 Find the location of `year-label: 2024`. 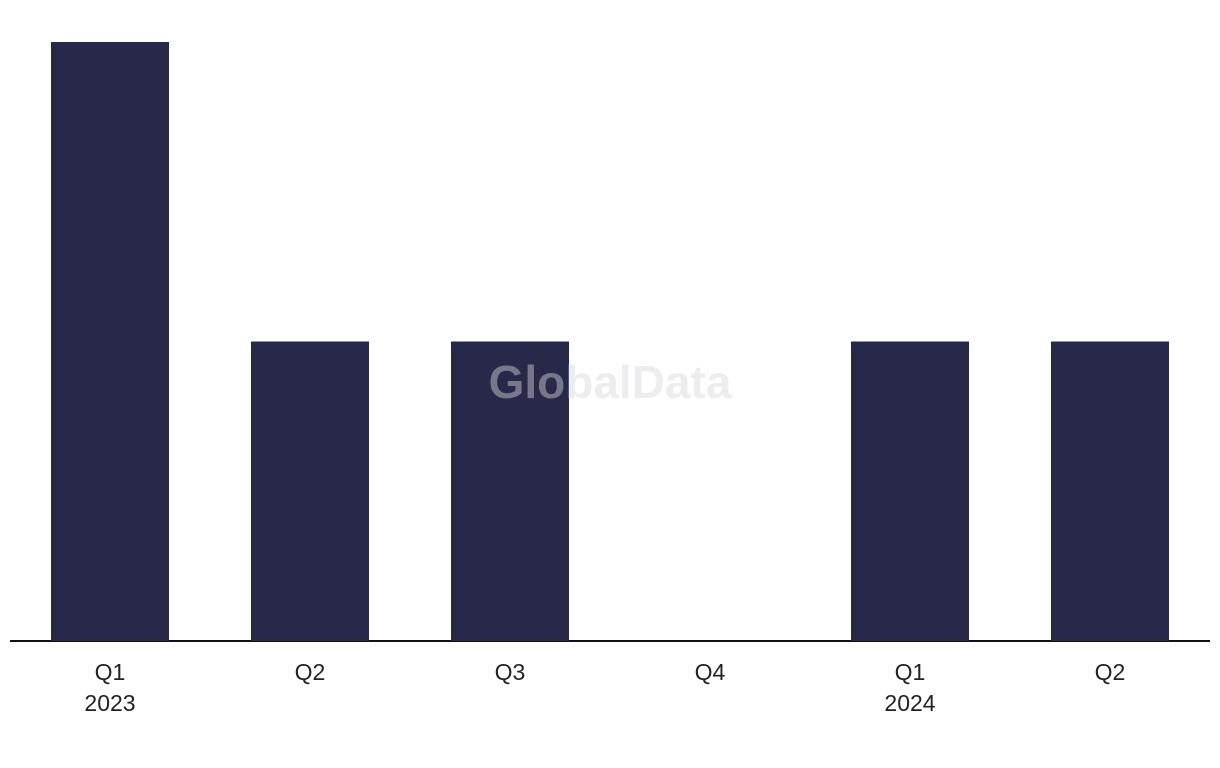

year-label: 2024 is located at coordinates (909, 703).